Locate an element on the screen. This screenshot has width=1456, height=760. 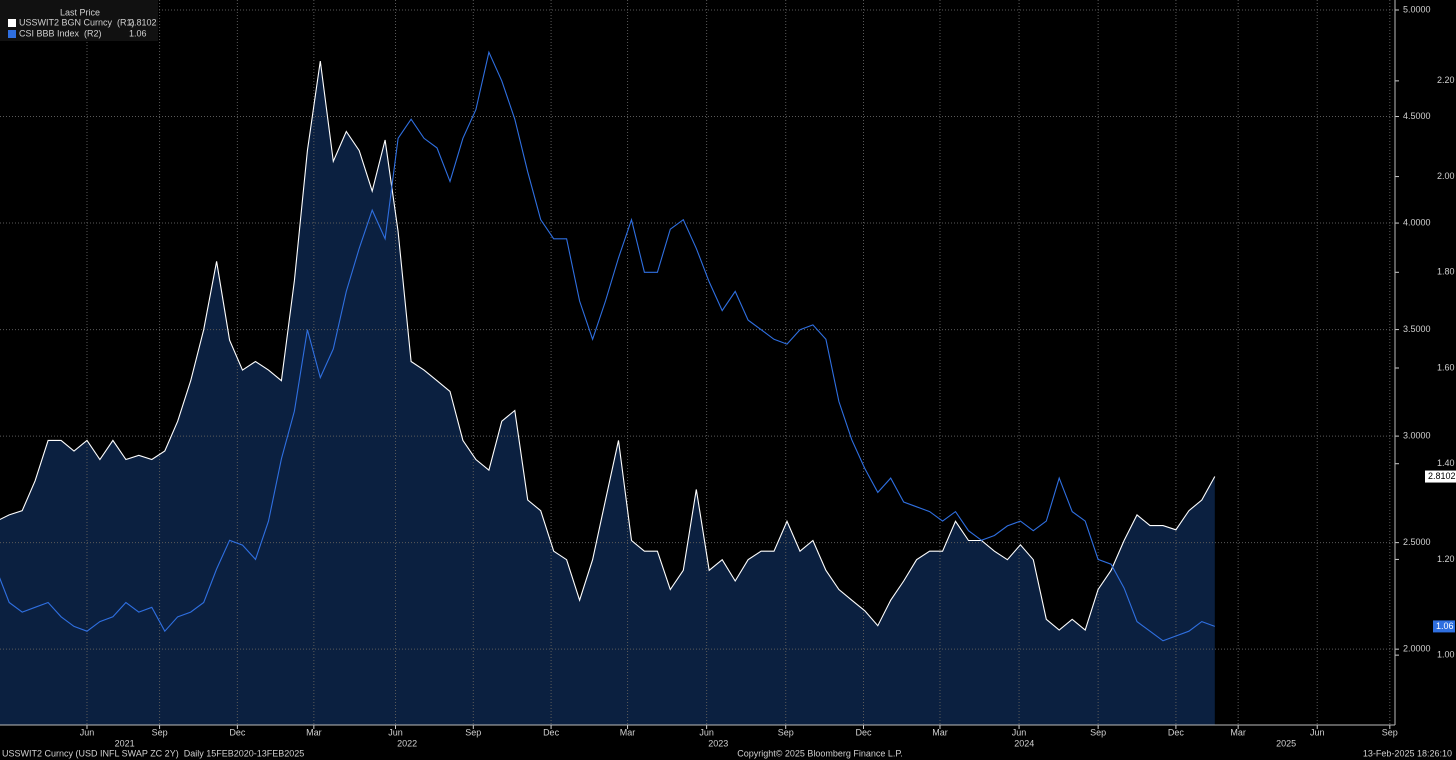
year-label: 2024 is located at coordinates (1024, 743).